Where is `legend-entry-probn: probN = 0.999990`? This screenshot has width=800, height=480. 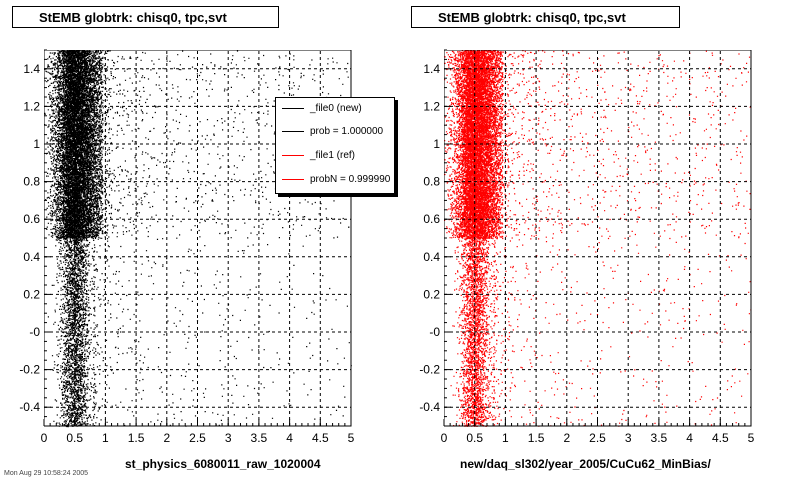 legend-entry-probn: probN = 0.999990 is located at coordinates (336, 180).